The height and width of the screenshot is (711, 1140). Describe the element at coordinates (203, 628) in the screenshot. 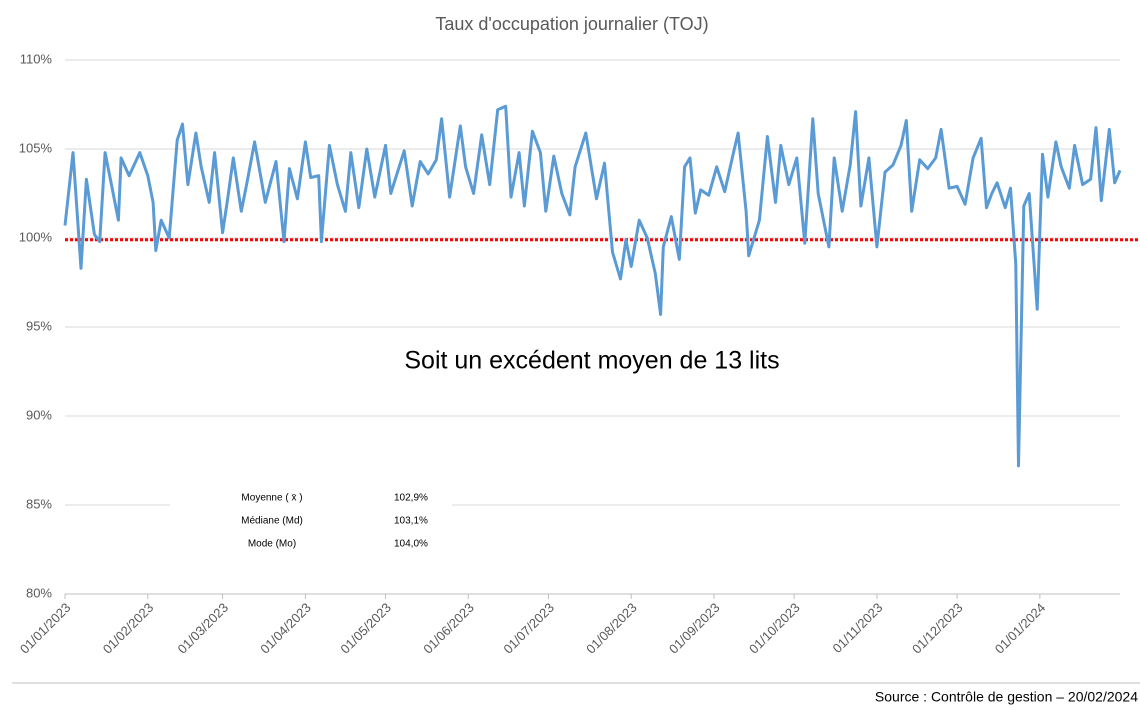

I see `x-tick-label: 01/03/2023` at that location.